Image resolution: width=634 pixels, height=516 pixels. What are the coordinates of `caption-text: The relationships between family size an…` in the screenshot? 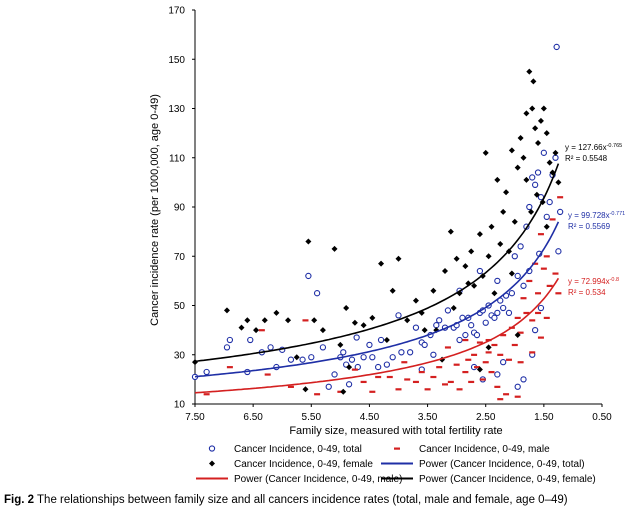 It's located at (301, 500).